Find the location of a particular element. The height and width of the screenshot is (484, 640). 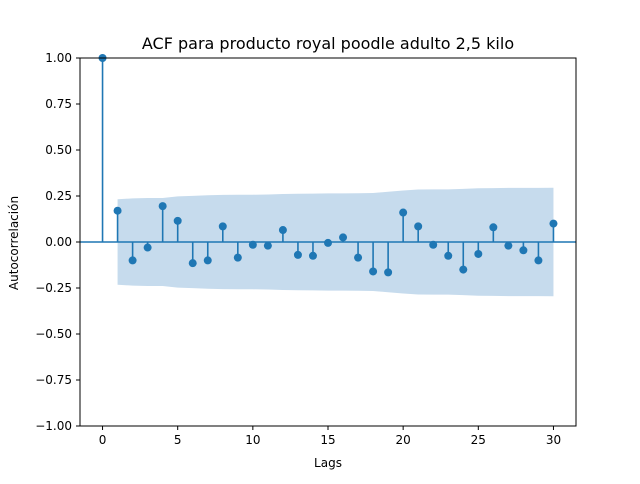

y-tick-label: 0.25 is located at coordinates (58, 196).